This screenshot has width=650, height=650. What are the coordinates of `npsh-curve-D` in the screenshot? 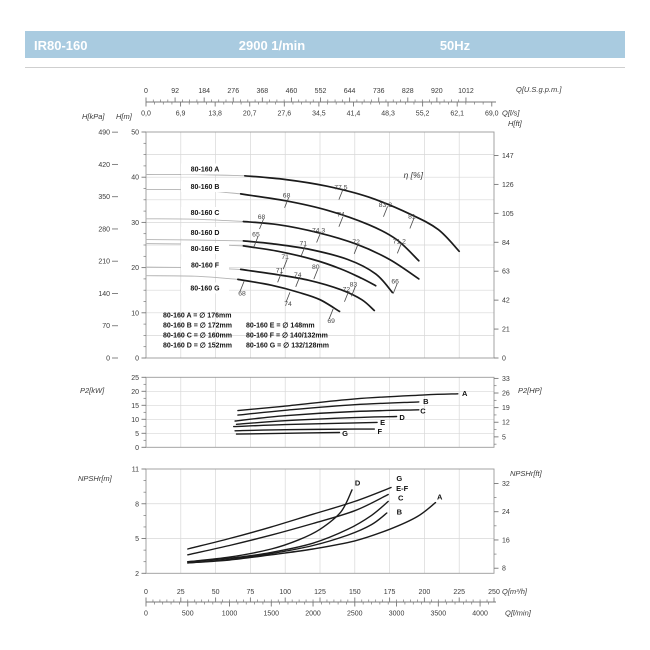 It's located at (270, 526).